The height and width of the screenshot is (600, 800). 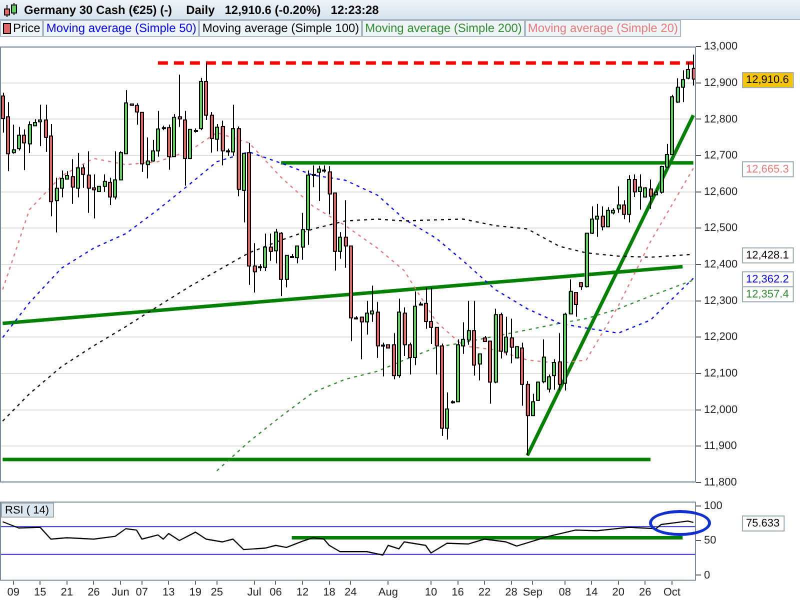 What do you see at coordinates (721, 264) in the screenshot?
I see `y-tick-label: 12,400` at bounding box center [721, 264].